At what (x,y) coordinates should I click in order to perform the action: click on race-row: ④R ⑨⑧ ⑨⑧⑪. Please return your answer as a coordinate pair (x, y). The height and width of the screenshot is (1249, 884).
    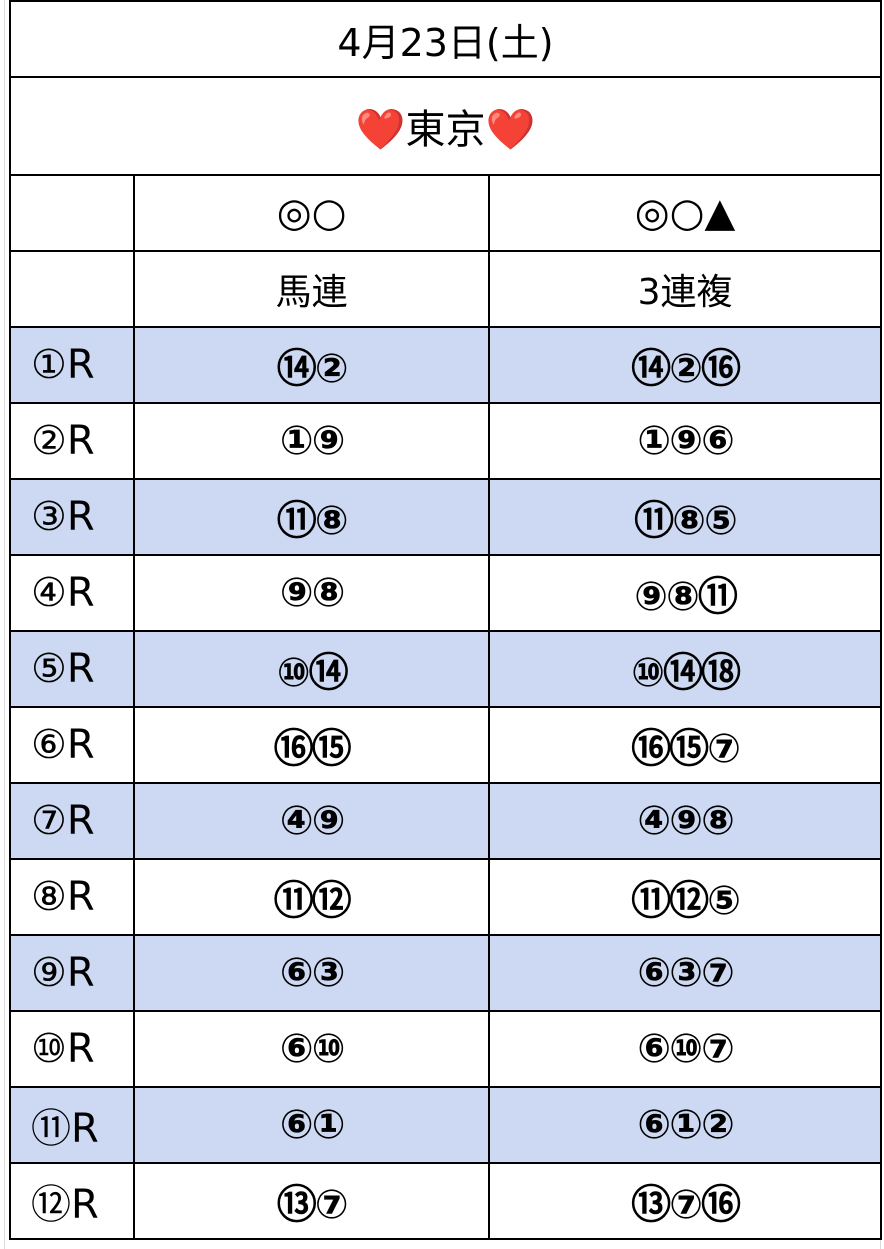
    Looking at the image, I should click on (445, 593).